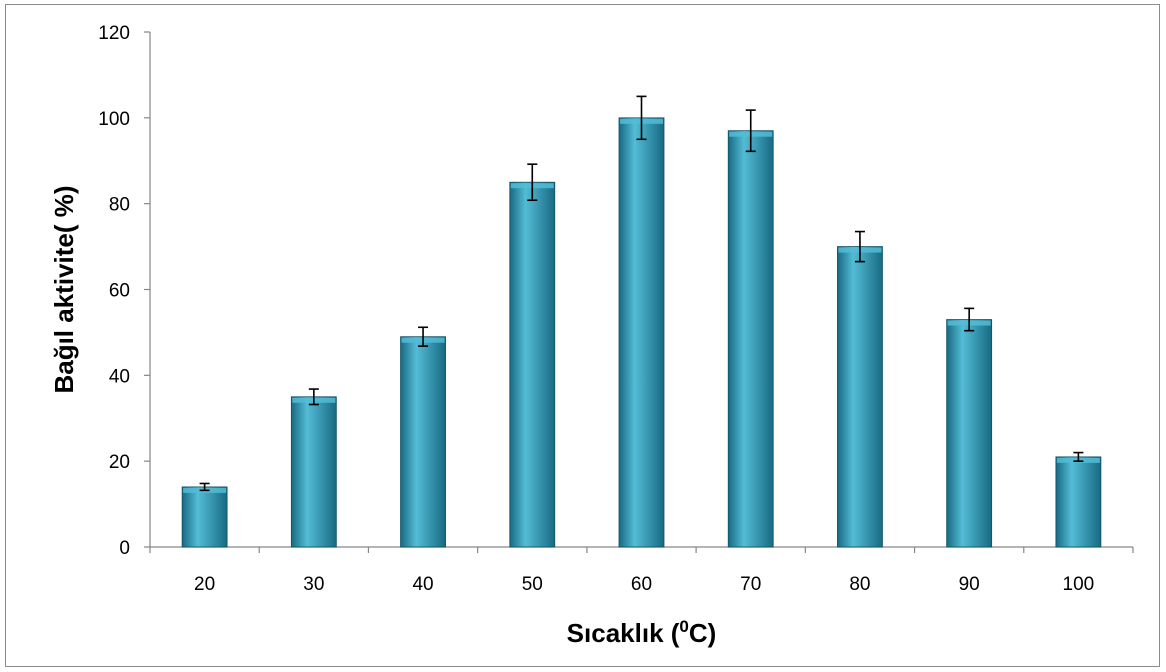  What do you see at coordinates (969, 584) in the screenshot?
I see `x-tick-label: 90` at bounding box center [969, 584].